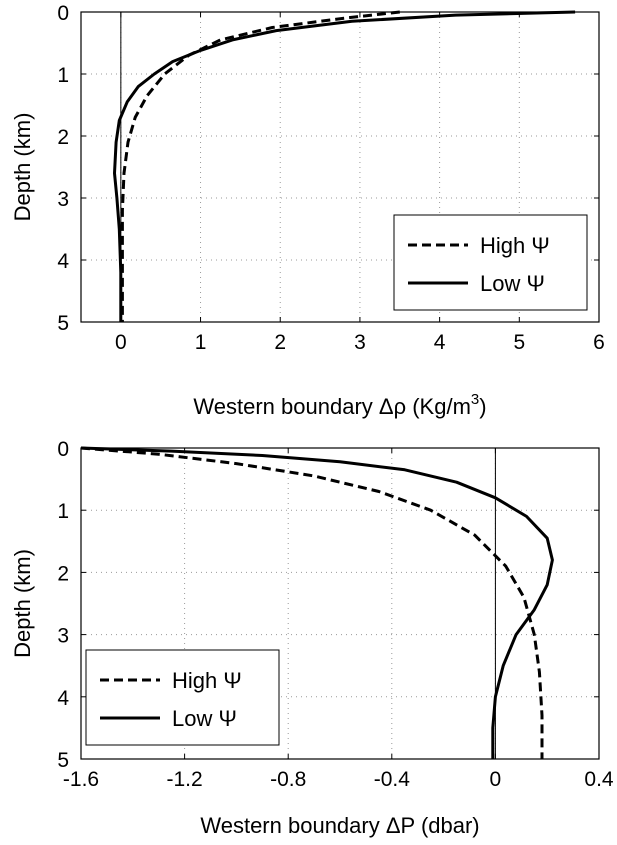  Describe the element at coordinates (475, 399) in the screenshot. I see `x-axis-label-superscript: 3` at that location.